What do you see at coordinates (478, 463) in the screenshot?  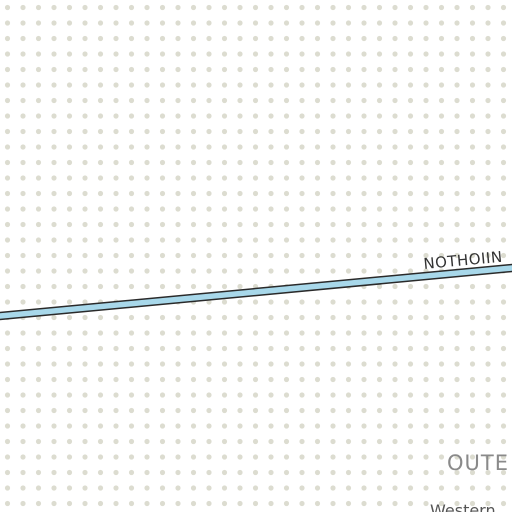 I see `region-label: OUTE` at bounding box center [478, 463].